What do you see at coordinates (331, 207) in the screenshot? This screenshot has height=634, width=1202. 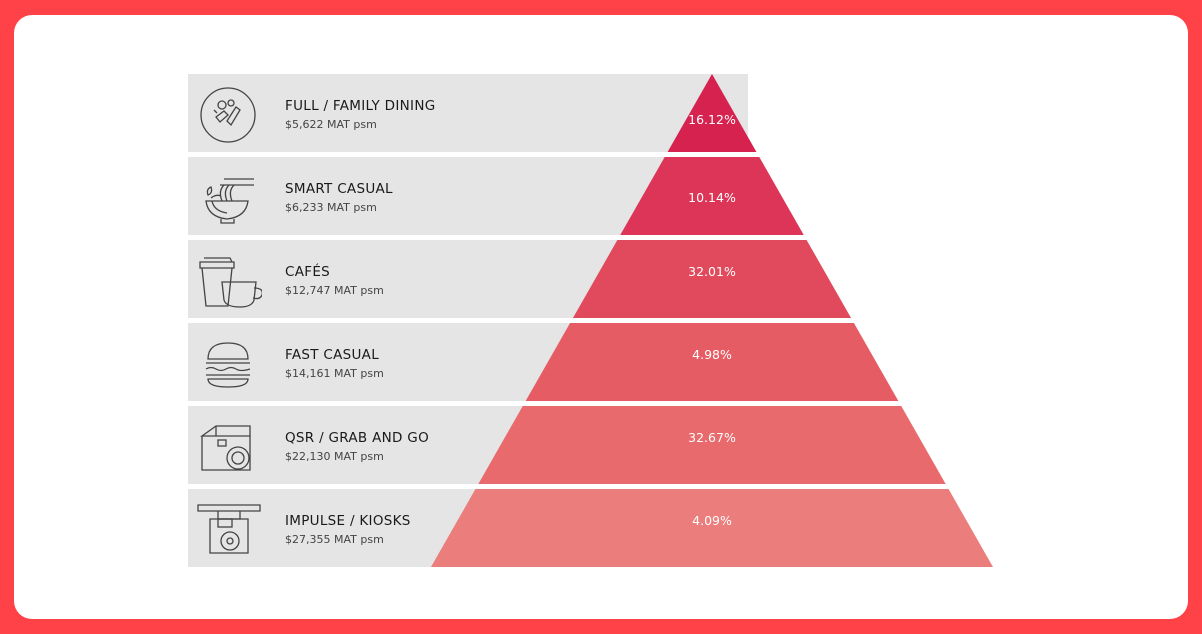 I see `tier-subtitle: $6,233 MAT psm` at bounding box center [331, 207].